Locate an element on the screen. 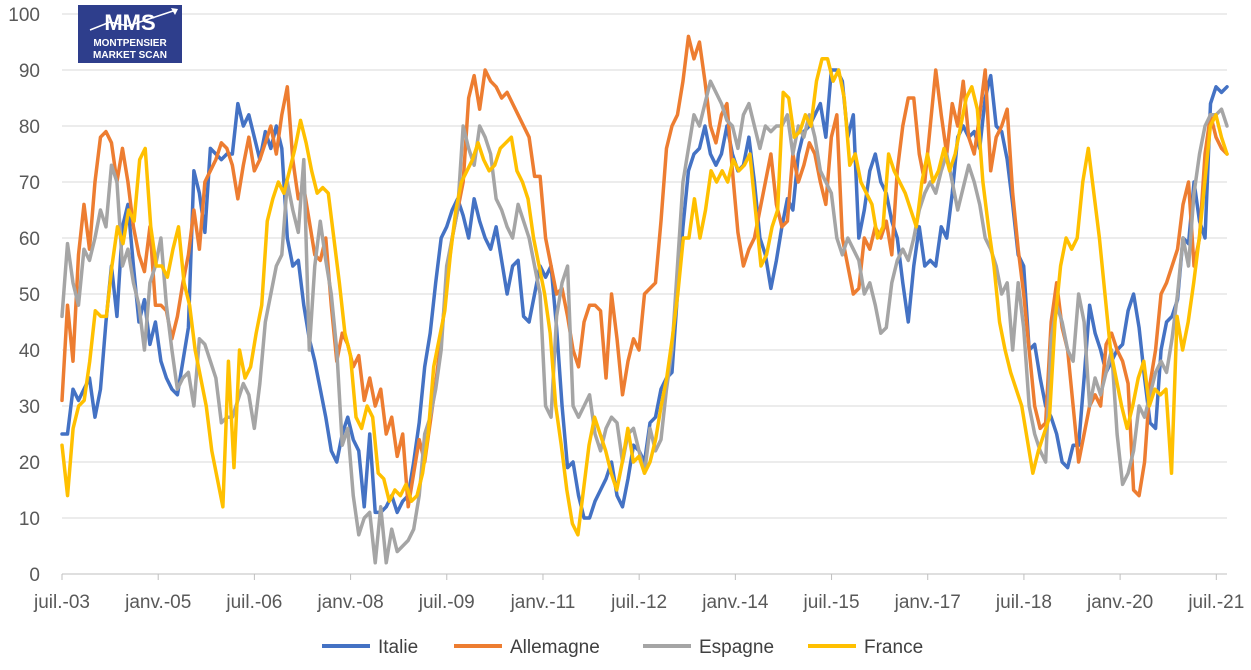 The image size is (1251, 670). x-axis is located at coordinates (644, 576).